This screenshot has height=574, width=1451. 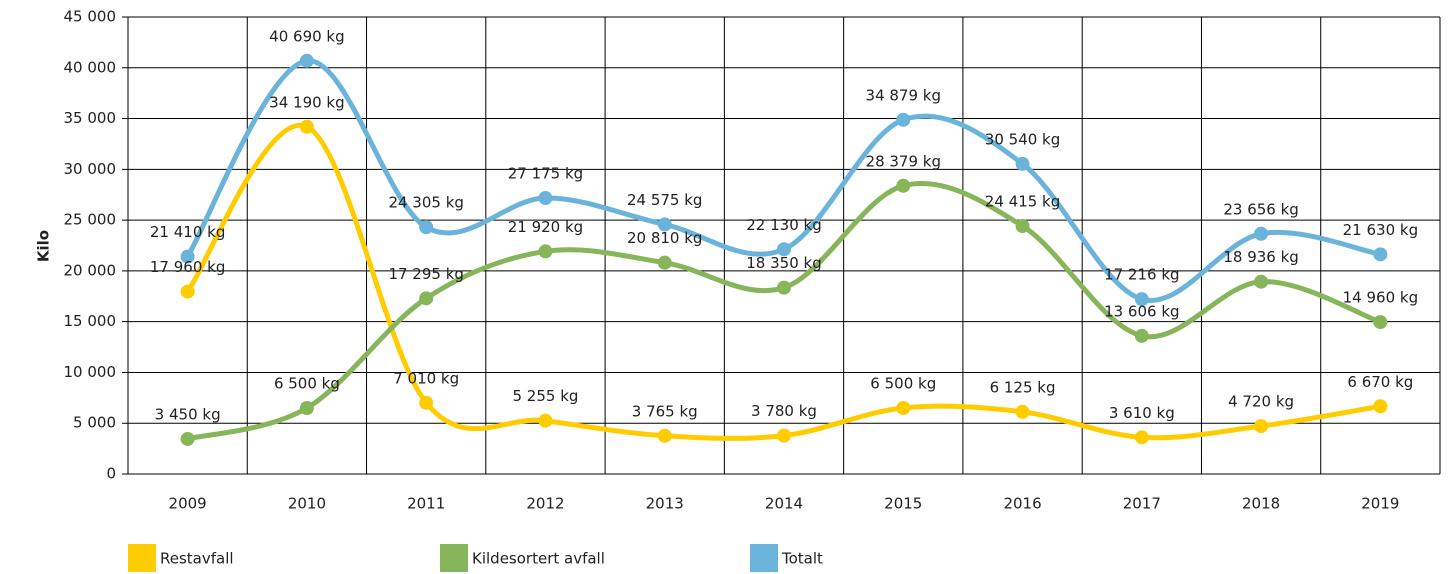 What do you see at coordinates (545, 227) in the screenshot?
I see `data-label: 21 920 kg` at bounding box center [545, 227].